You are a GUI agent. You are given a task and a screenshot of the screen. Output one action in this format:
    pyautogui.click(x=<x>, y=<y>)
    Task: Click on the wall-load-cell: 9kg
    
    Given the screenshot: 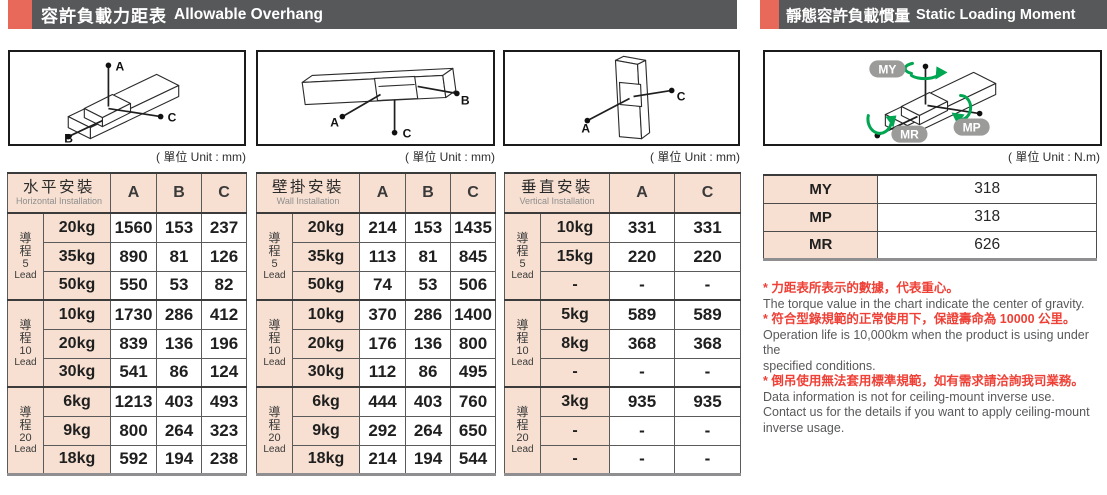 What is the action you would take?
    pyautogui.click(x=326, y=430)
    